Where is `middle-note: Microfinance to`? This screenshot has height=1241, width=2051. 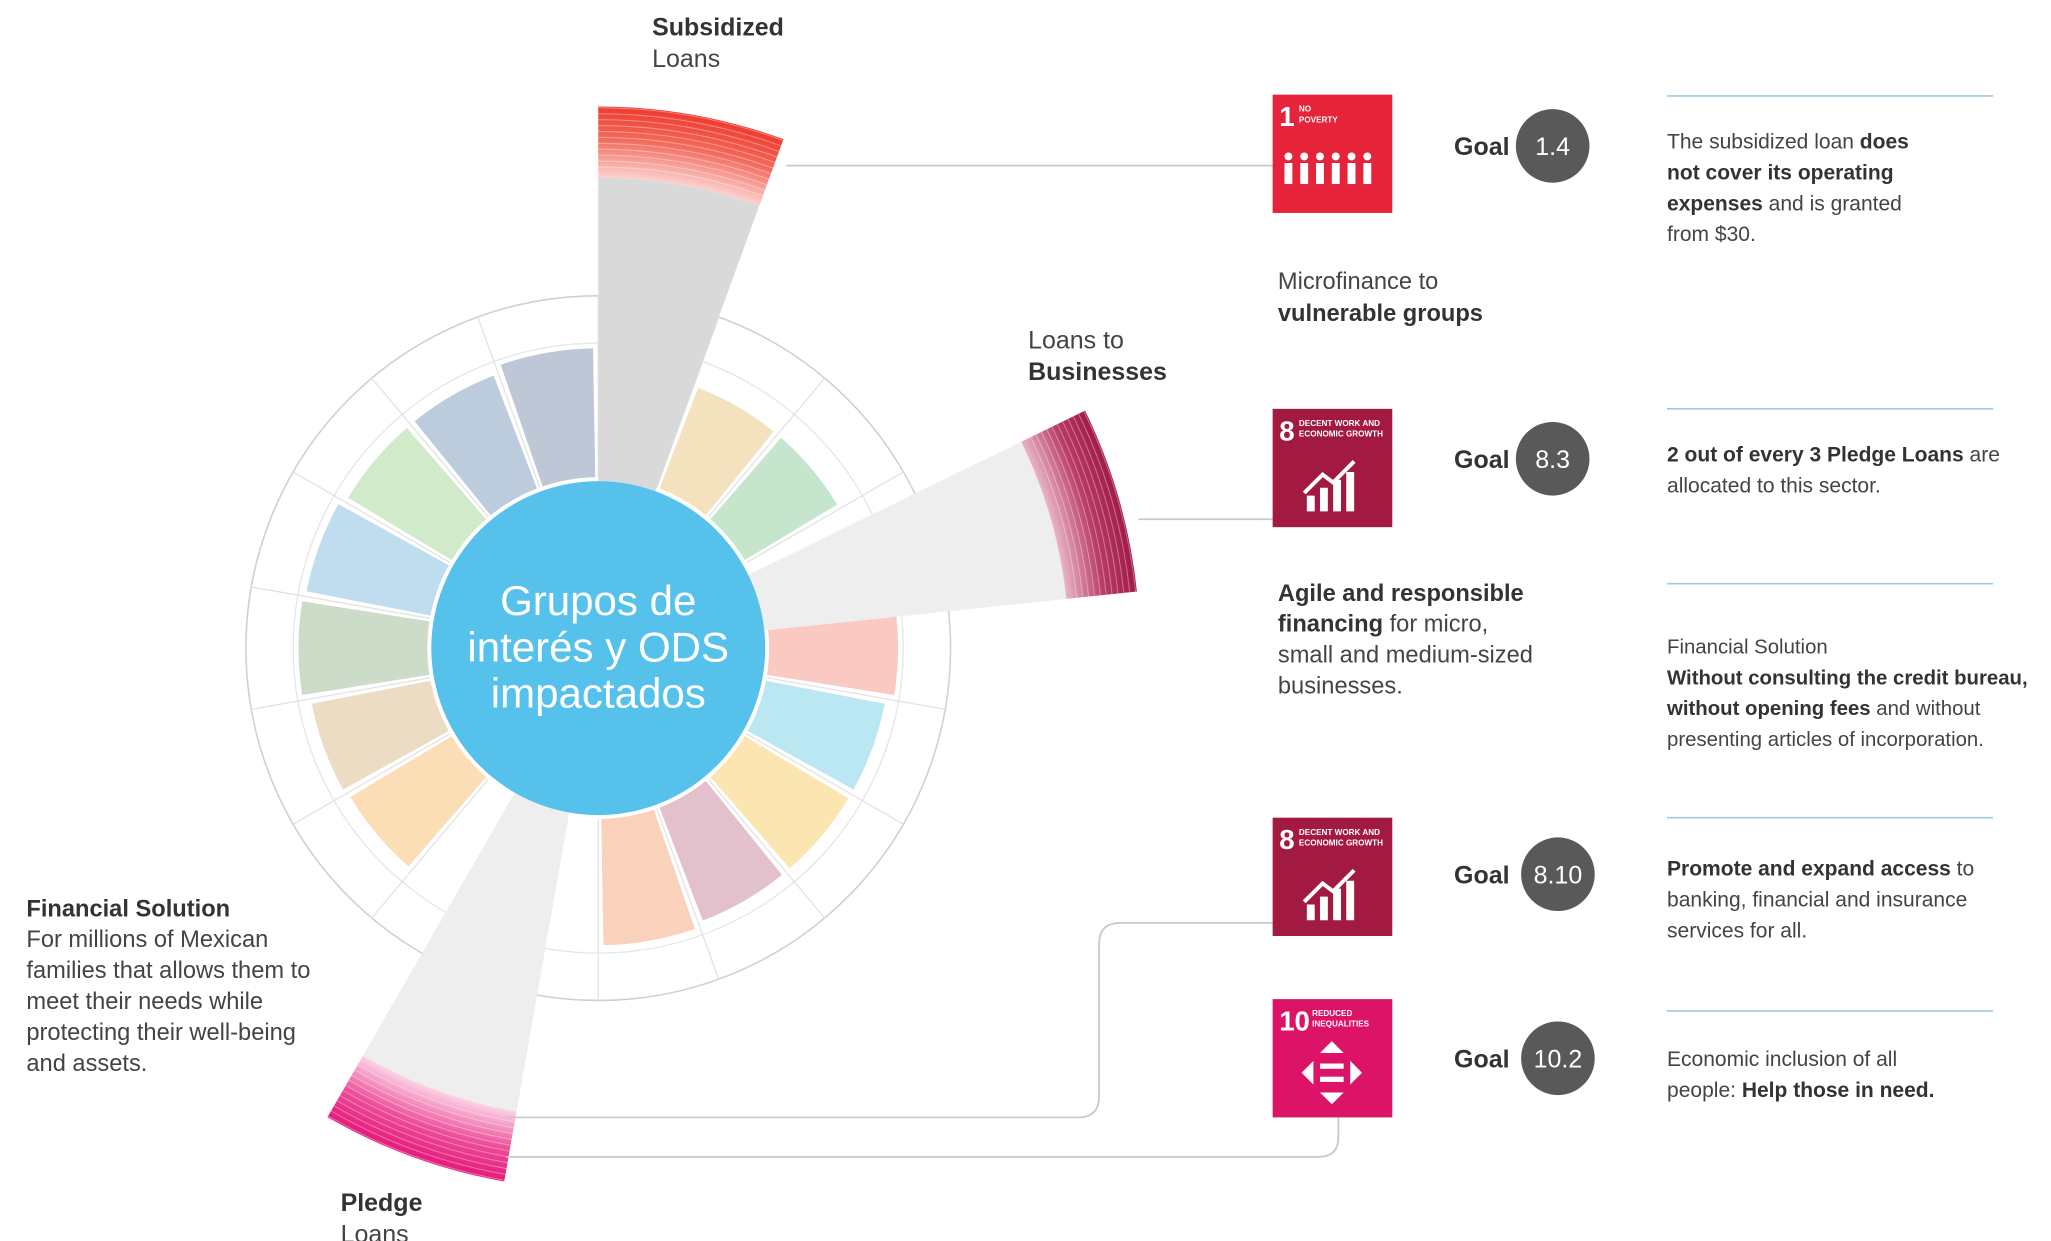
middle-note: Microfinance to is located at coordinates (1358, 282).